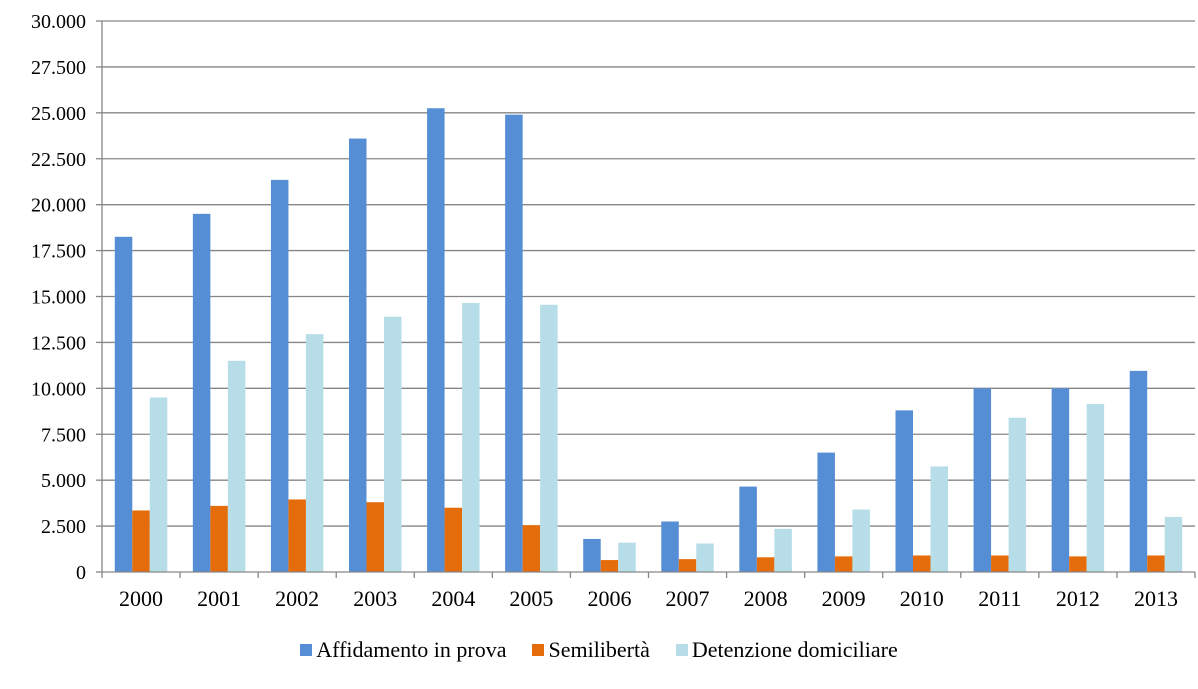 The height and width of the screenshot is (689, 1198). What do you see at coordinates (766, 598) in the screenshot?
I see `x-tick-label: 2008` at bounding box center [766, 598].